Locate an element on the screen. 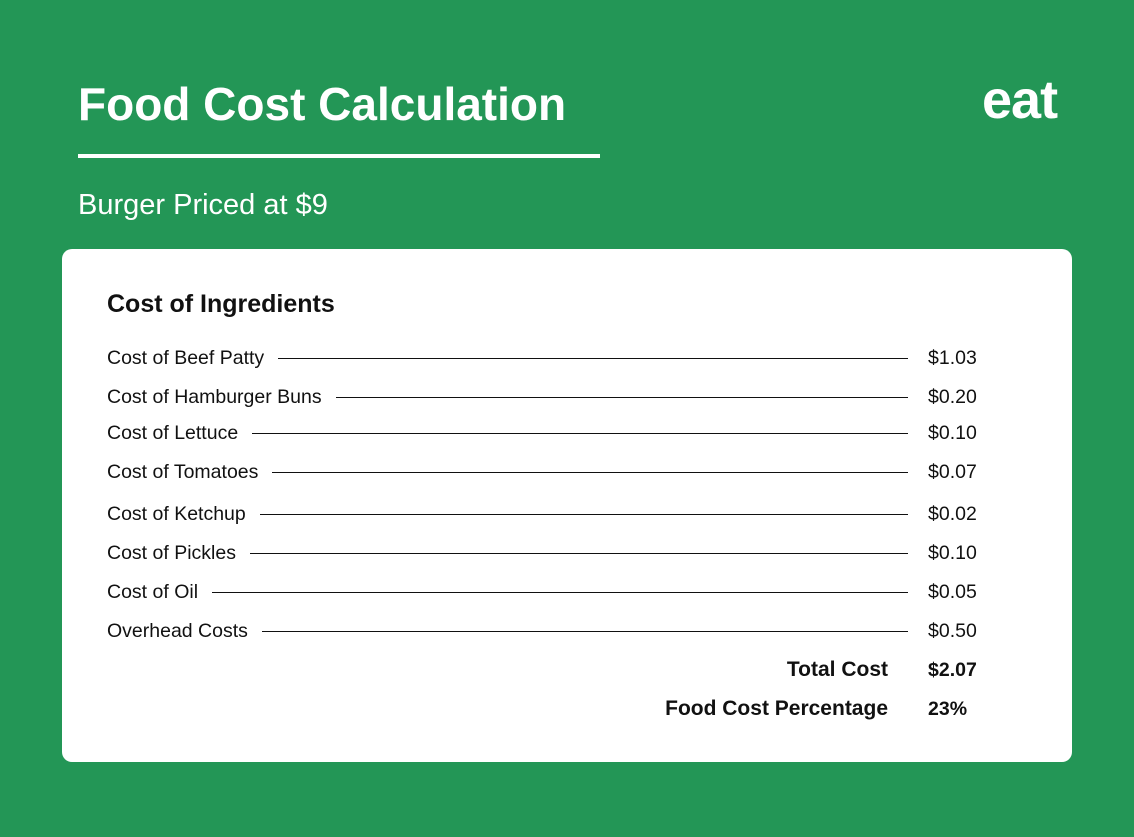 The image size is (1134, 837). ingredient-label: Cost of Lettuce is located at coordinates (173, 433).